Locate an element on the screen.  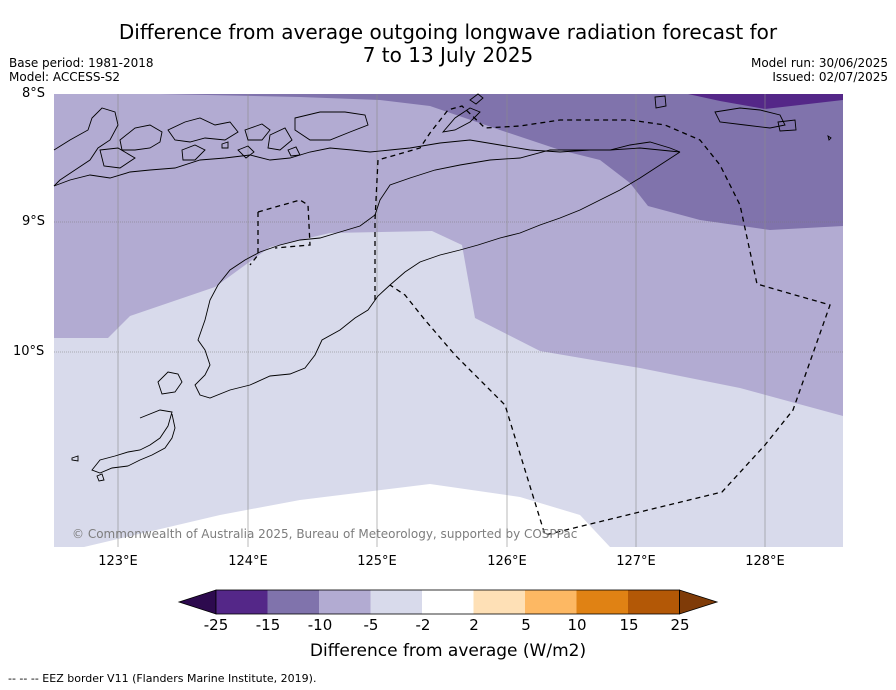
colorbar-tick: 25 is located at coordinates (680, 625).